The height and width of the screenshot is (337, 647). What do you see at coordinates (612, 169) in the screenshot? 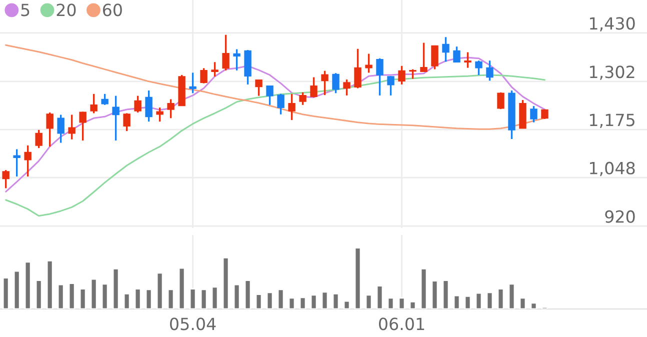
I see `y-tick-label: 1,048` at bounding box center [612, 169].